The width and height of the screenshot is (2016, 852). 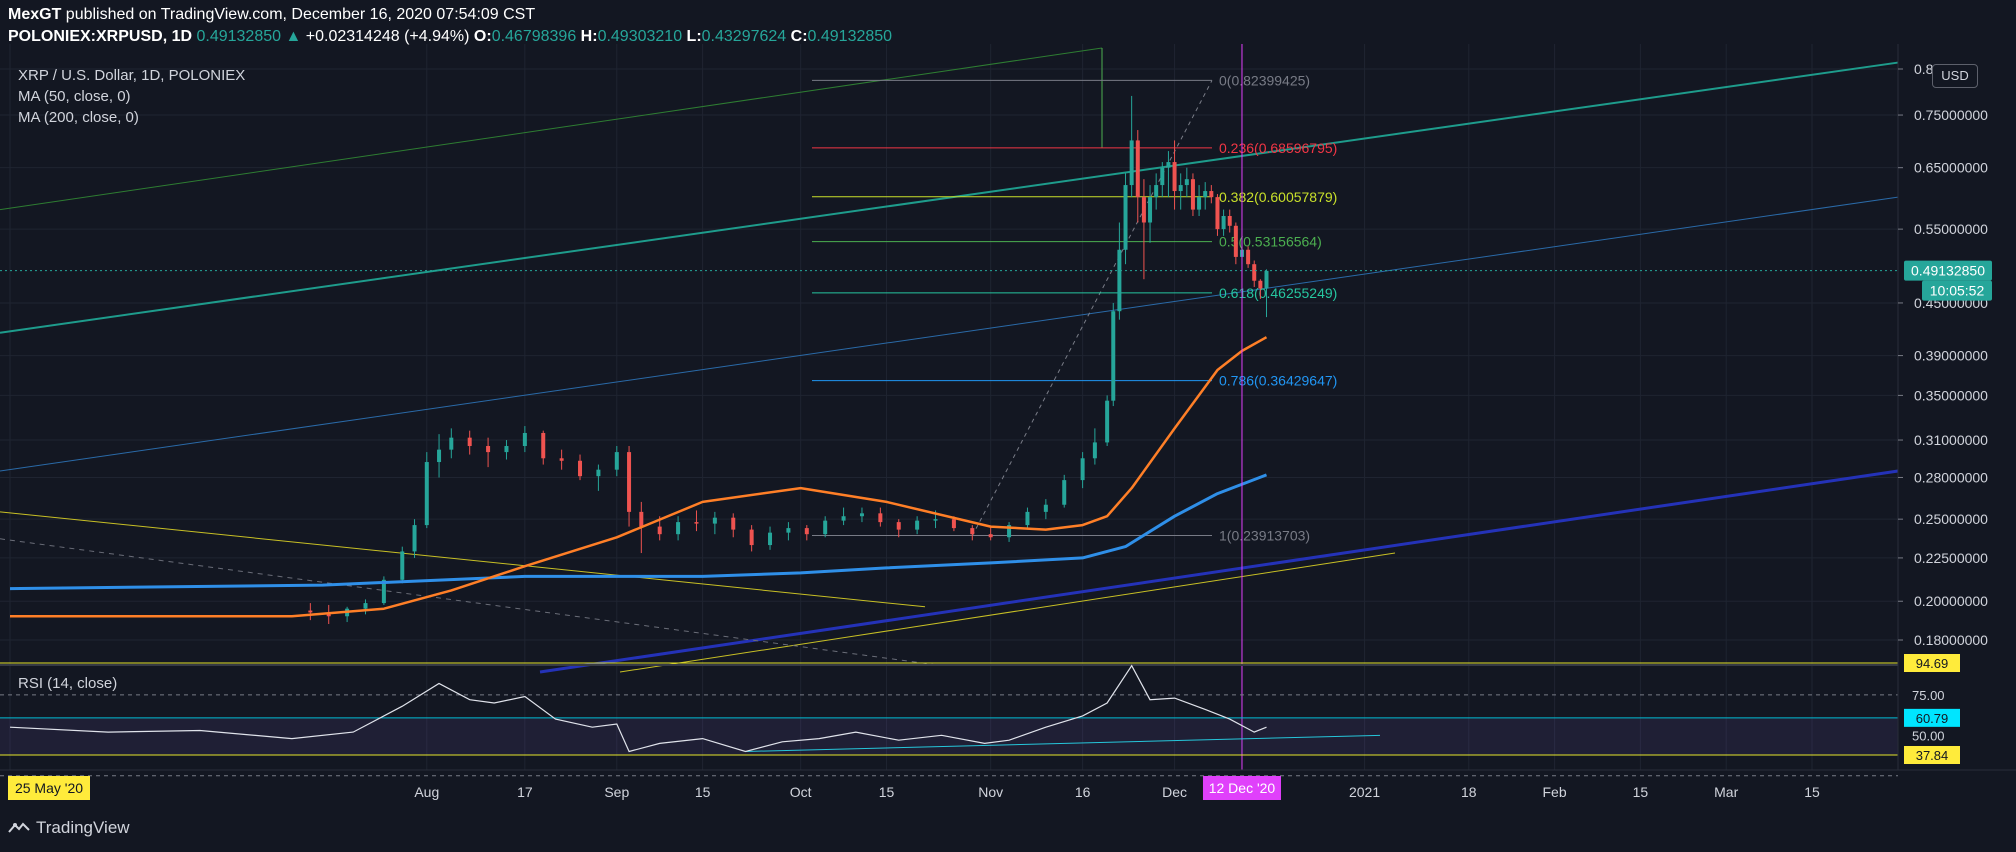 I want to click on time-axis-label: 16, so click(x=1083, y=792).